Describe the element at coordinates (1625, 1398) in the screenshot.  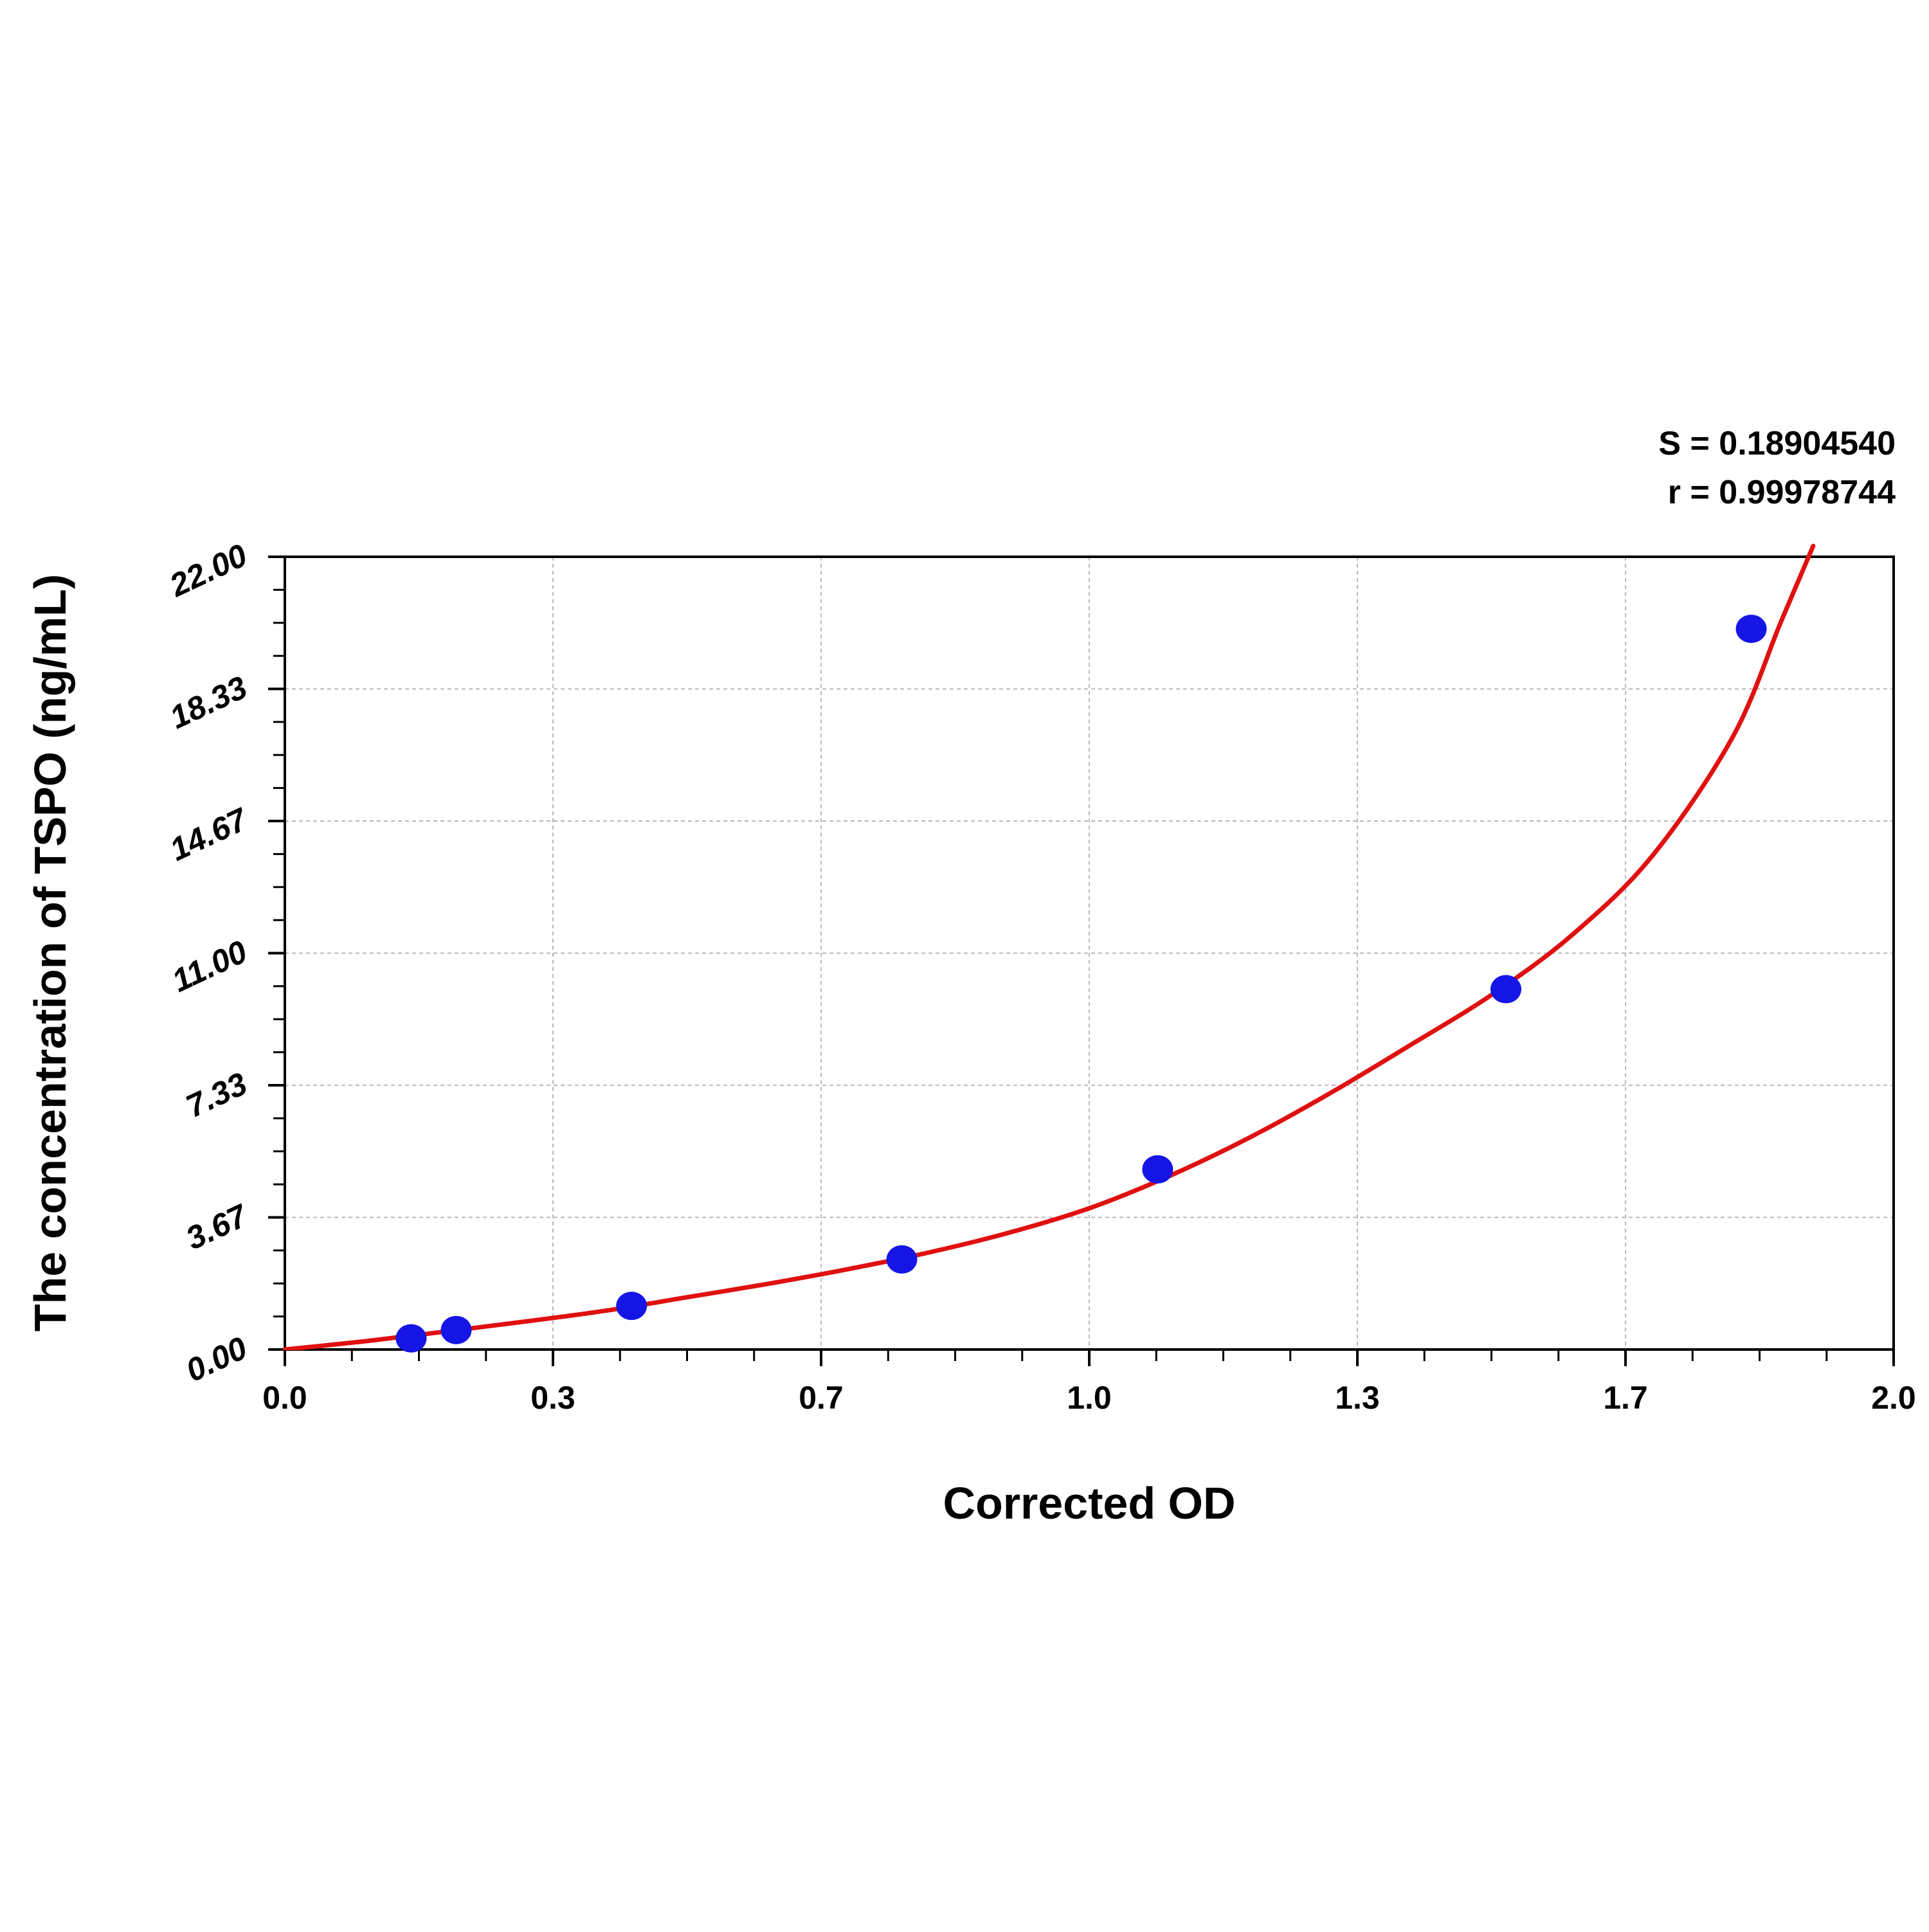
I see `x-tick-label: 1.7` at that location.